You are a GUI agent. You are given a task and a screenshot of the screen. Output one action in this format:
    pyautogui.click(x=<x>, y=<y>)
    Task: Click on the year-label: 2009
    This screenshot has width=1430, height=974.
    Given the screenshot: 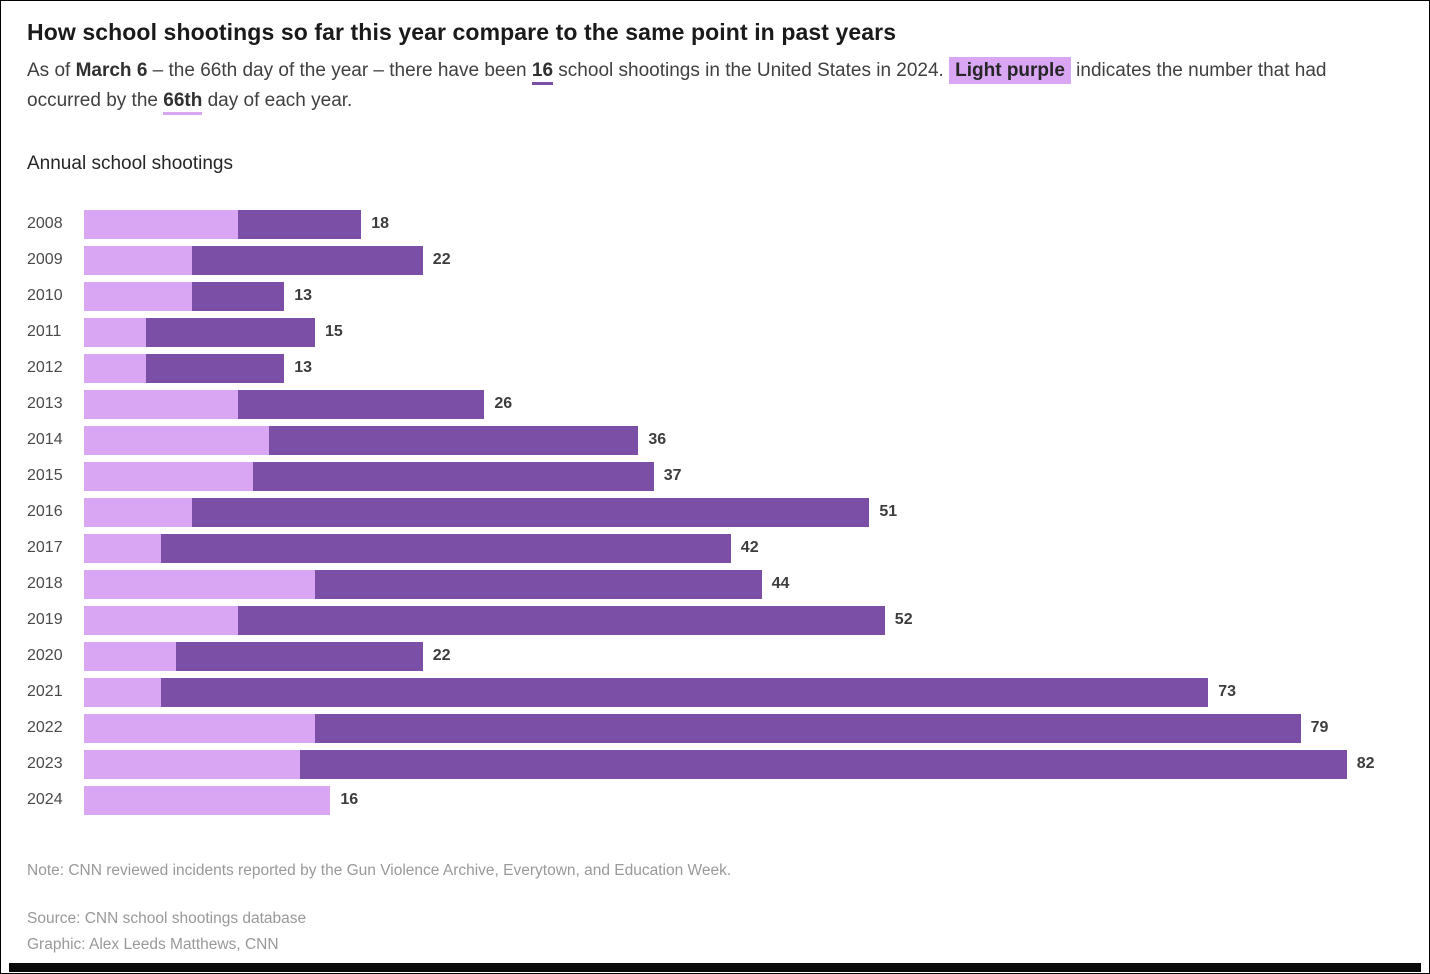 What is the action you would take?
    pyautogui.click(x=45, y=260)
    